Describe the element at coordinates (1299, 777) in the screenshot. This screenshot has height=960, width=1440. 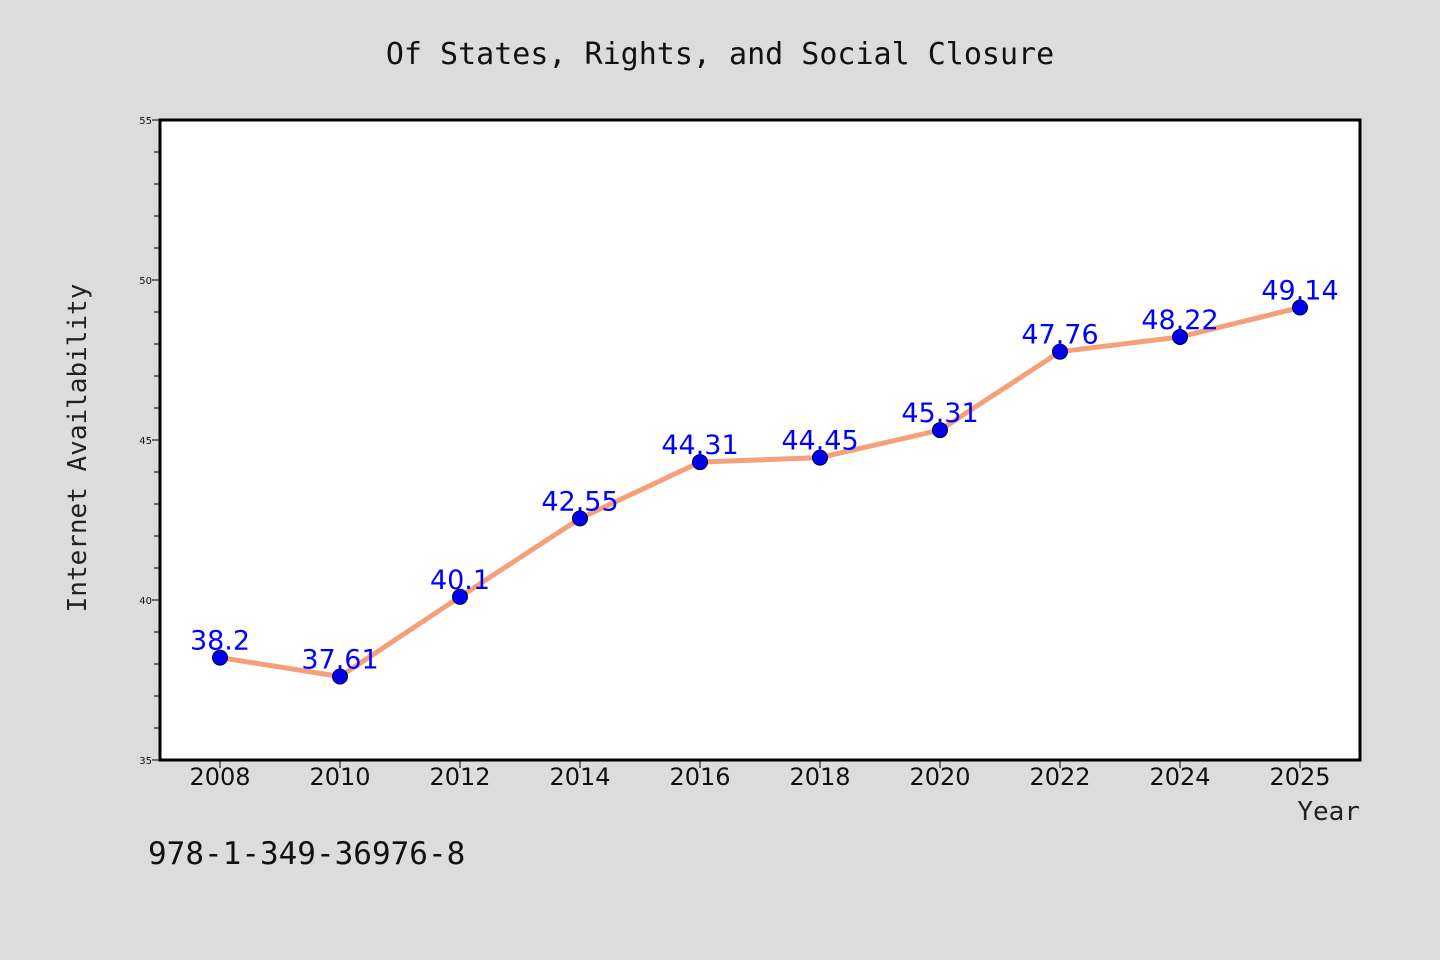
I see `x-tick-label: 2025` at that location.